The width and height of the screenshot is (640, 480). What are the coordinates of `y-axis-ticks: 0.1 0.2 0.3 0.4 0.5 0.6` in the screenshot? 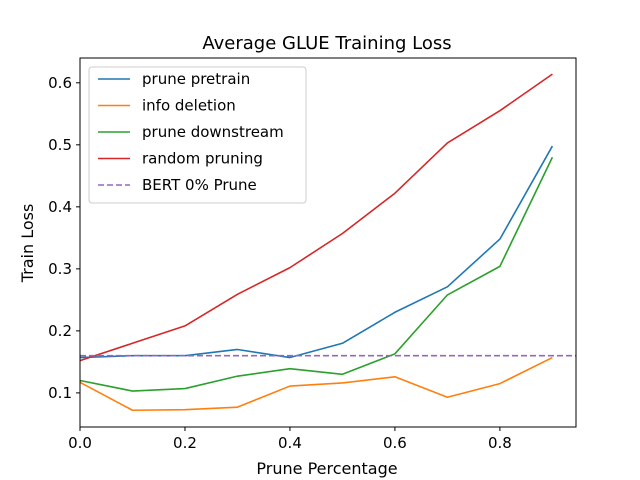 It's located at (64, 238).